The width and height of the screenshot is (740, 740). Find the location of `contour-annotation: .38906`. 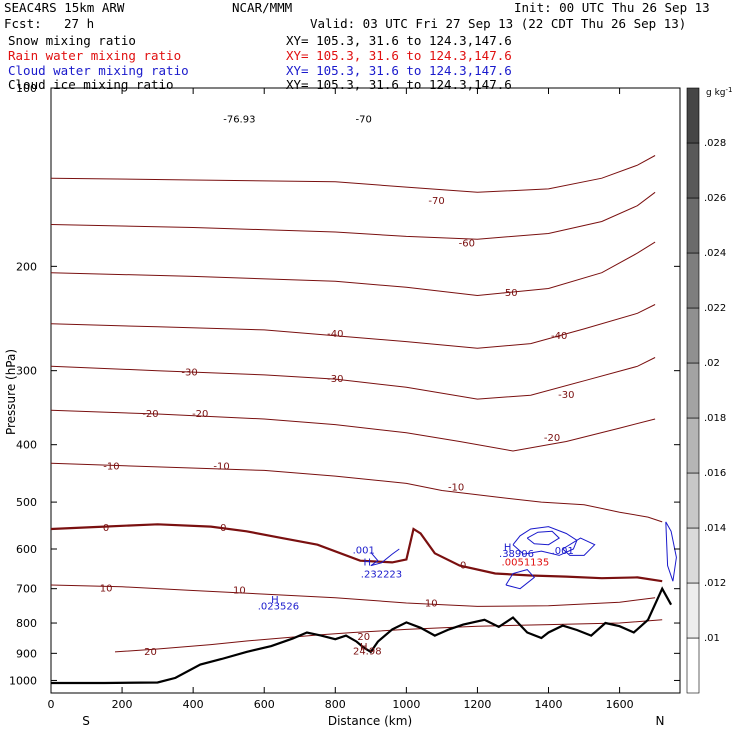

contour-annotation: .38906 is located at coordinates (516, 554).